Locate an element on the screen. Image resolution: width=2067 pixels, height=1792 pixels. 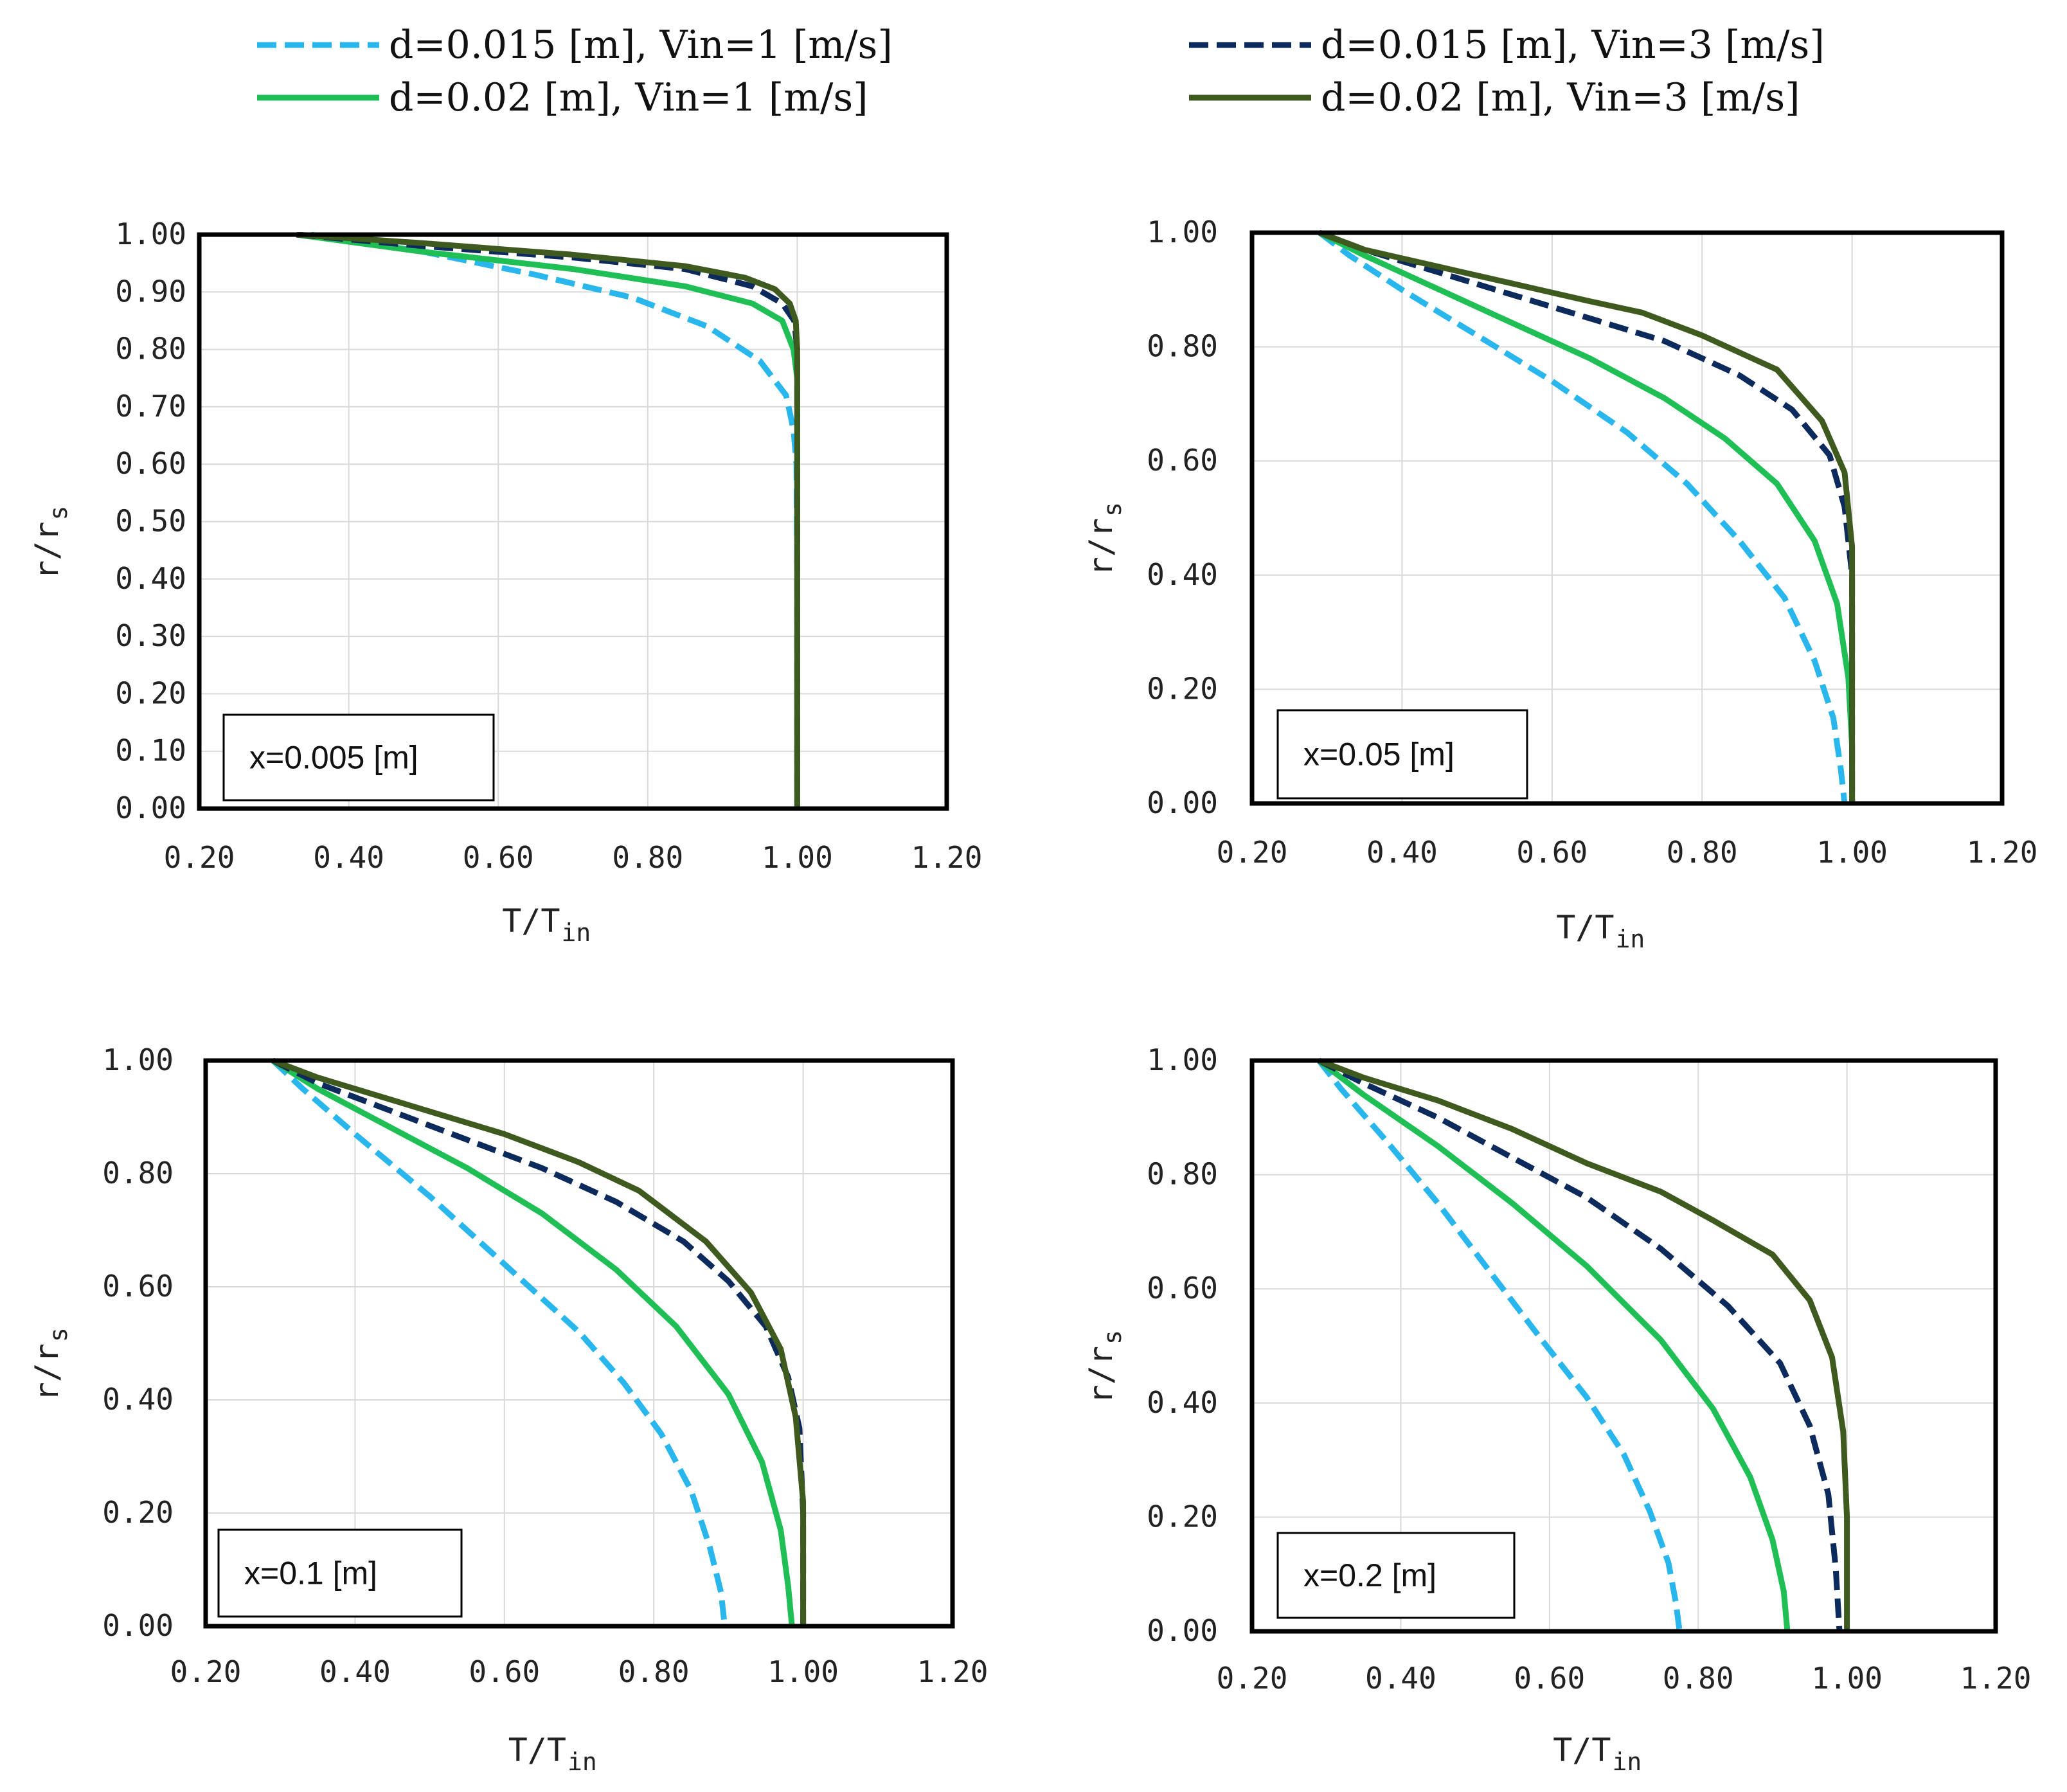
legend-label: d=0.02 [m], Vin=1 [m/s] is located at coordinates (628, 97).